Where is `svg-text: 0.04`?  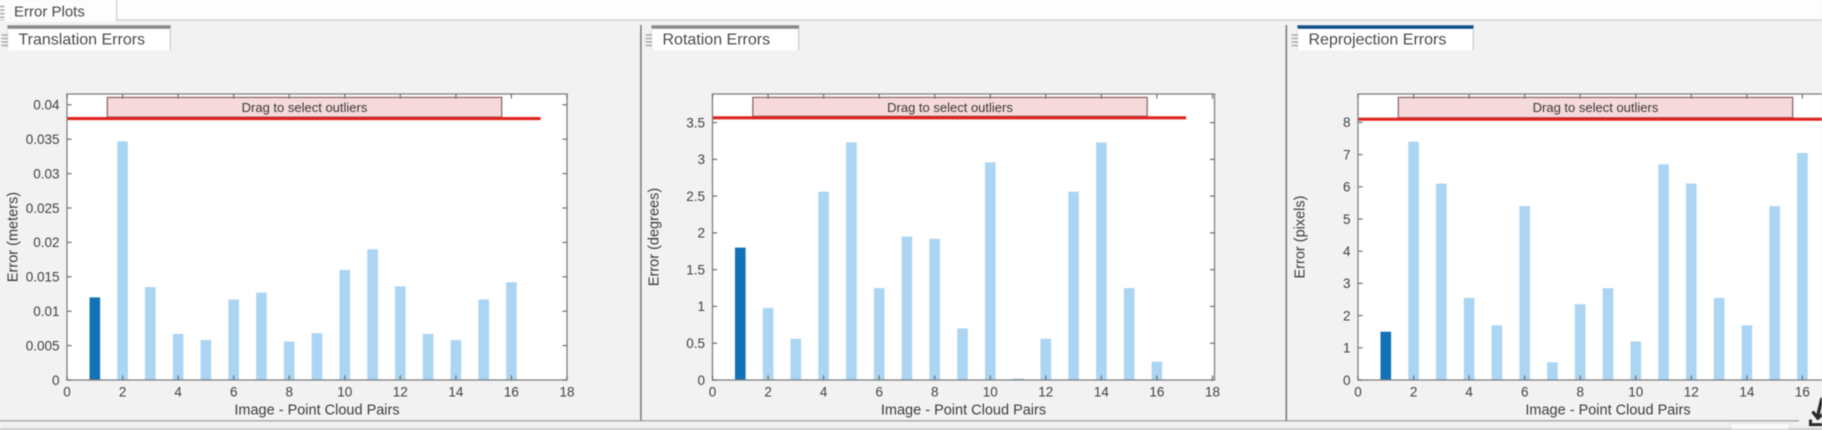 svg-text: 0.04 is located at coordinates (46, 105).